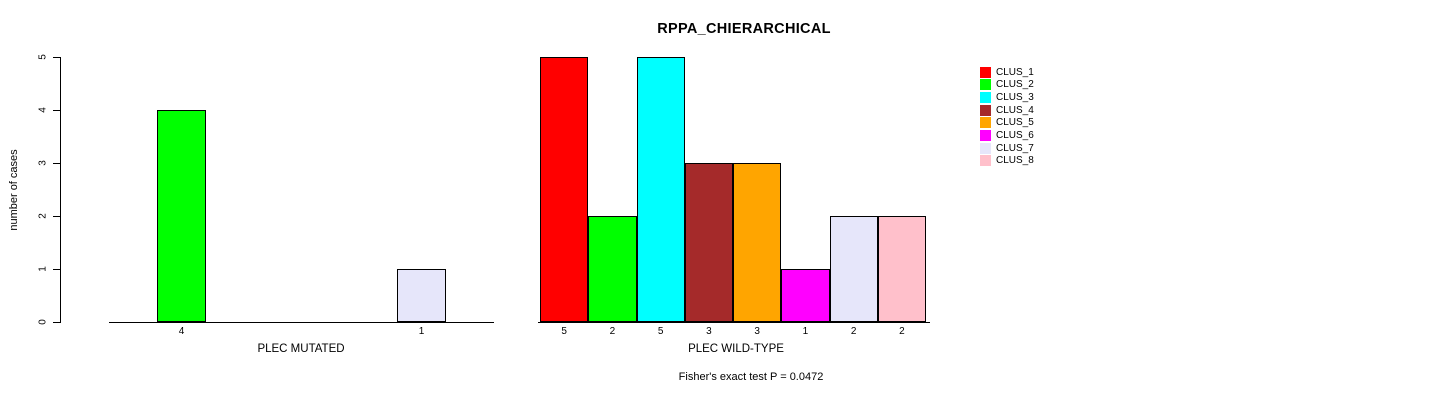 The width and height of the screenshot is (1440, 400). I want to click on legend-item: CLUS_1, so click(1007, 72).